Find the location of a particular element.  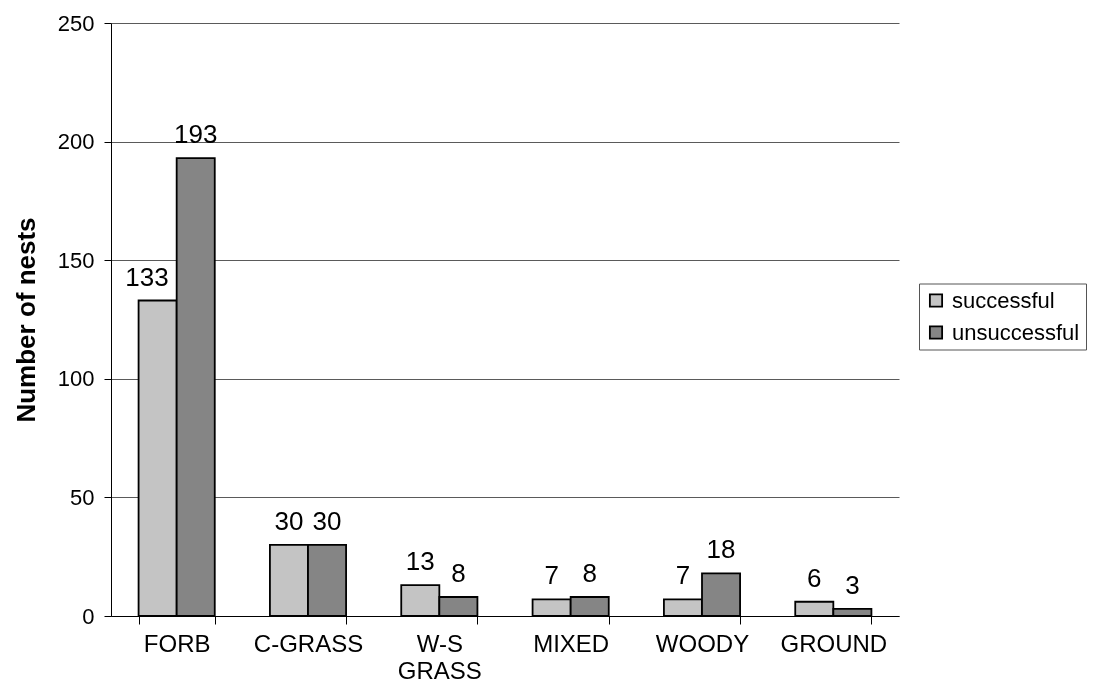

legend-label: unsuccessful is located at coordinates (1016, 332).